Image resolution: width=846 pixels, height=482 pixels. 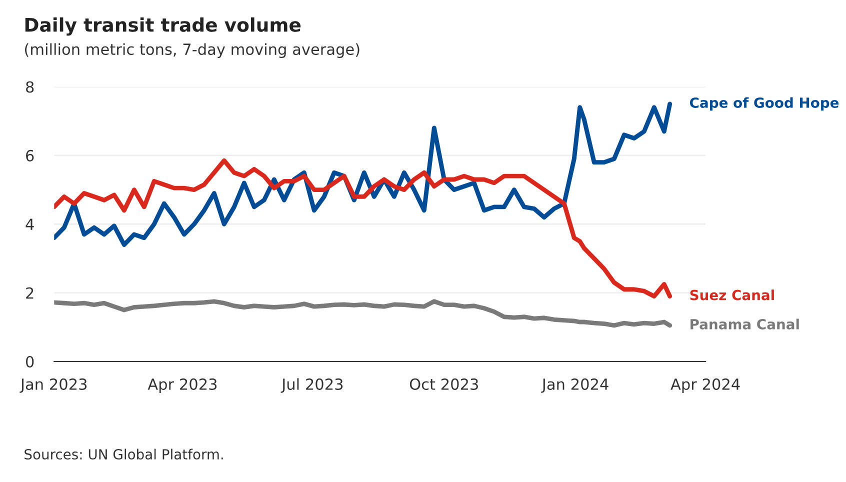 What do you see at coordinates (30, 156) in the screenshot?
I see `y-tick-label: 6` at bounding box center [30, 156].